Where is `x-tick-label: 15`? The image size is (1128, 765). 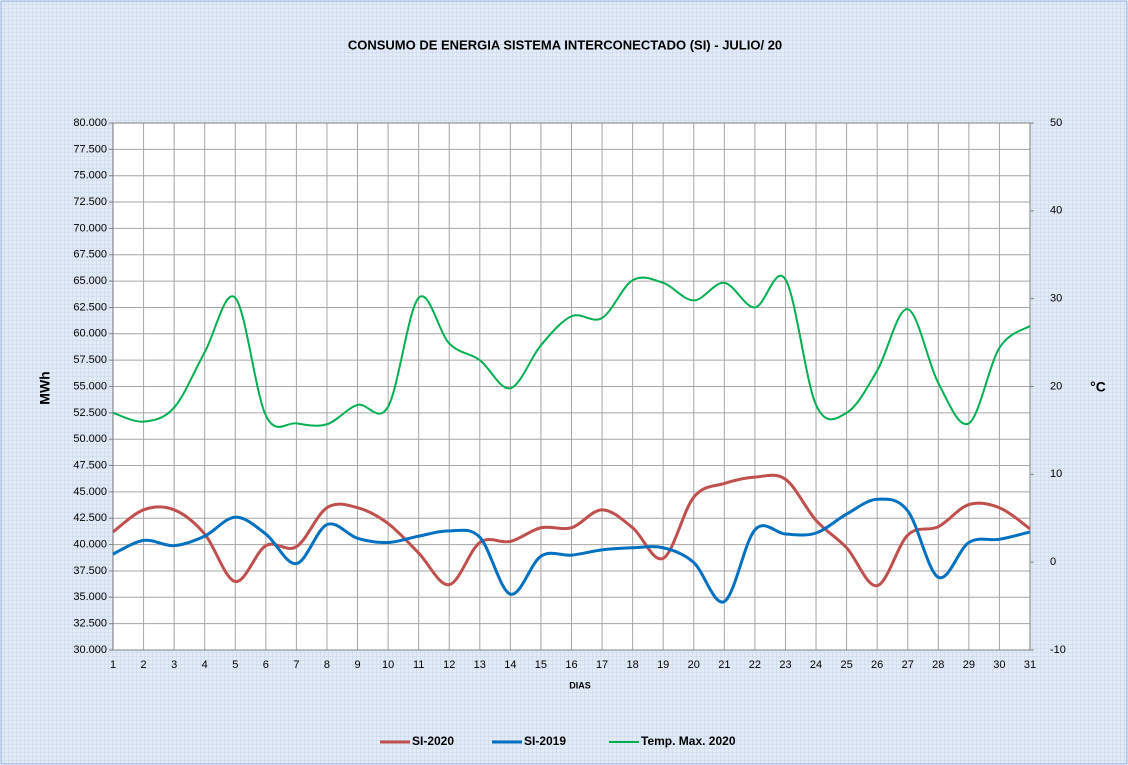 x-tick-label: 15 is located at coordinates (541, 665).